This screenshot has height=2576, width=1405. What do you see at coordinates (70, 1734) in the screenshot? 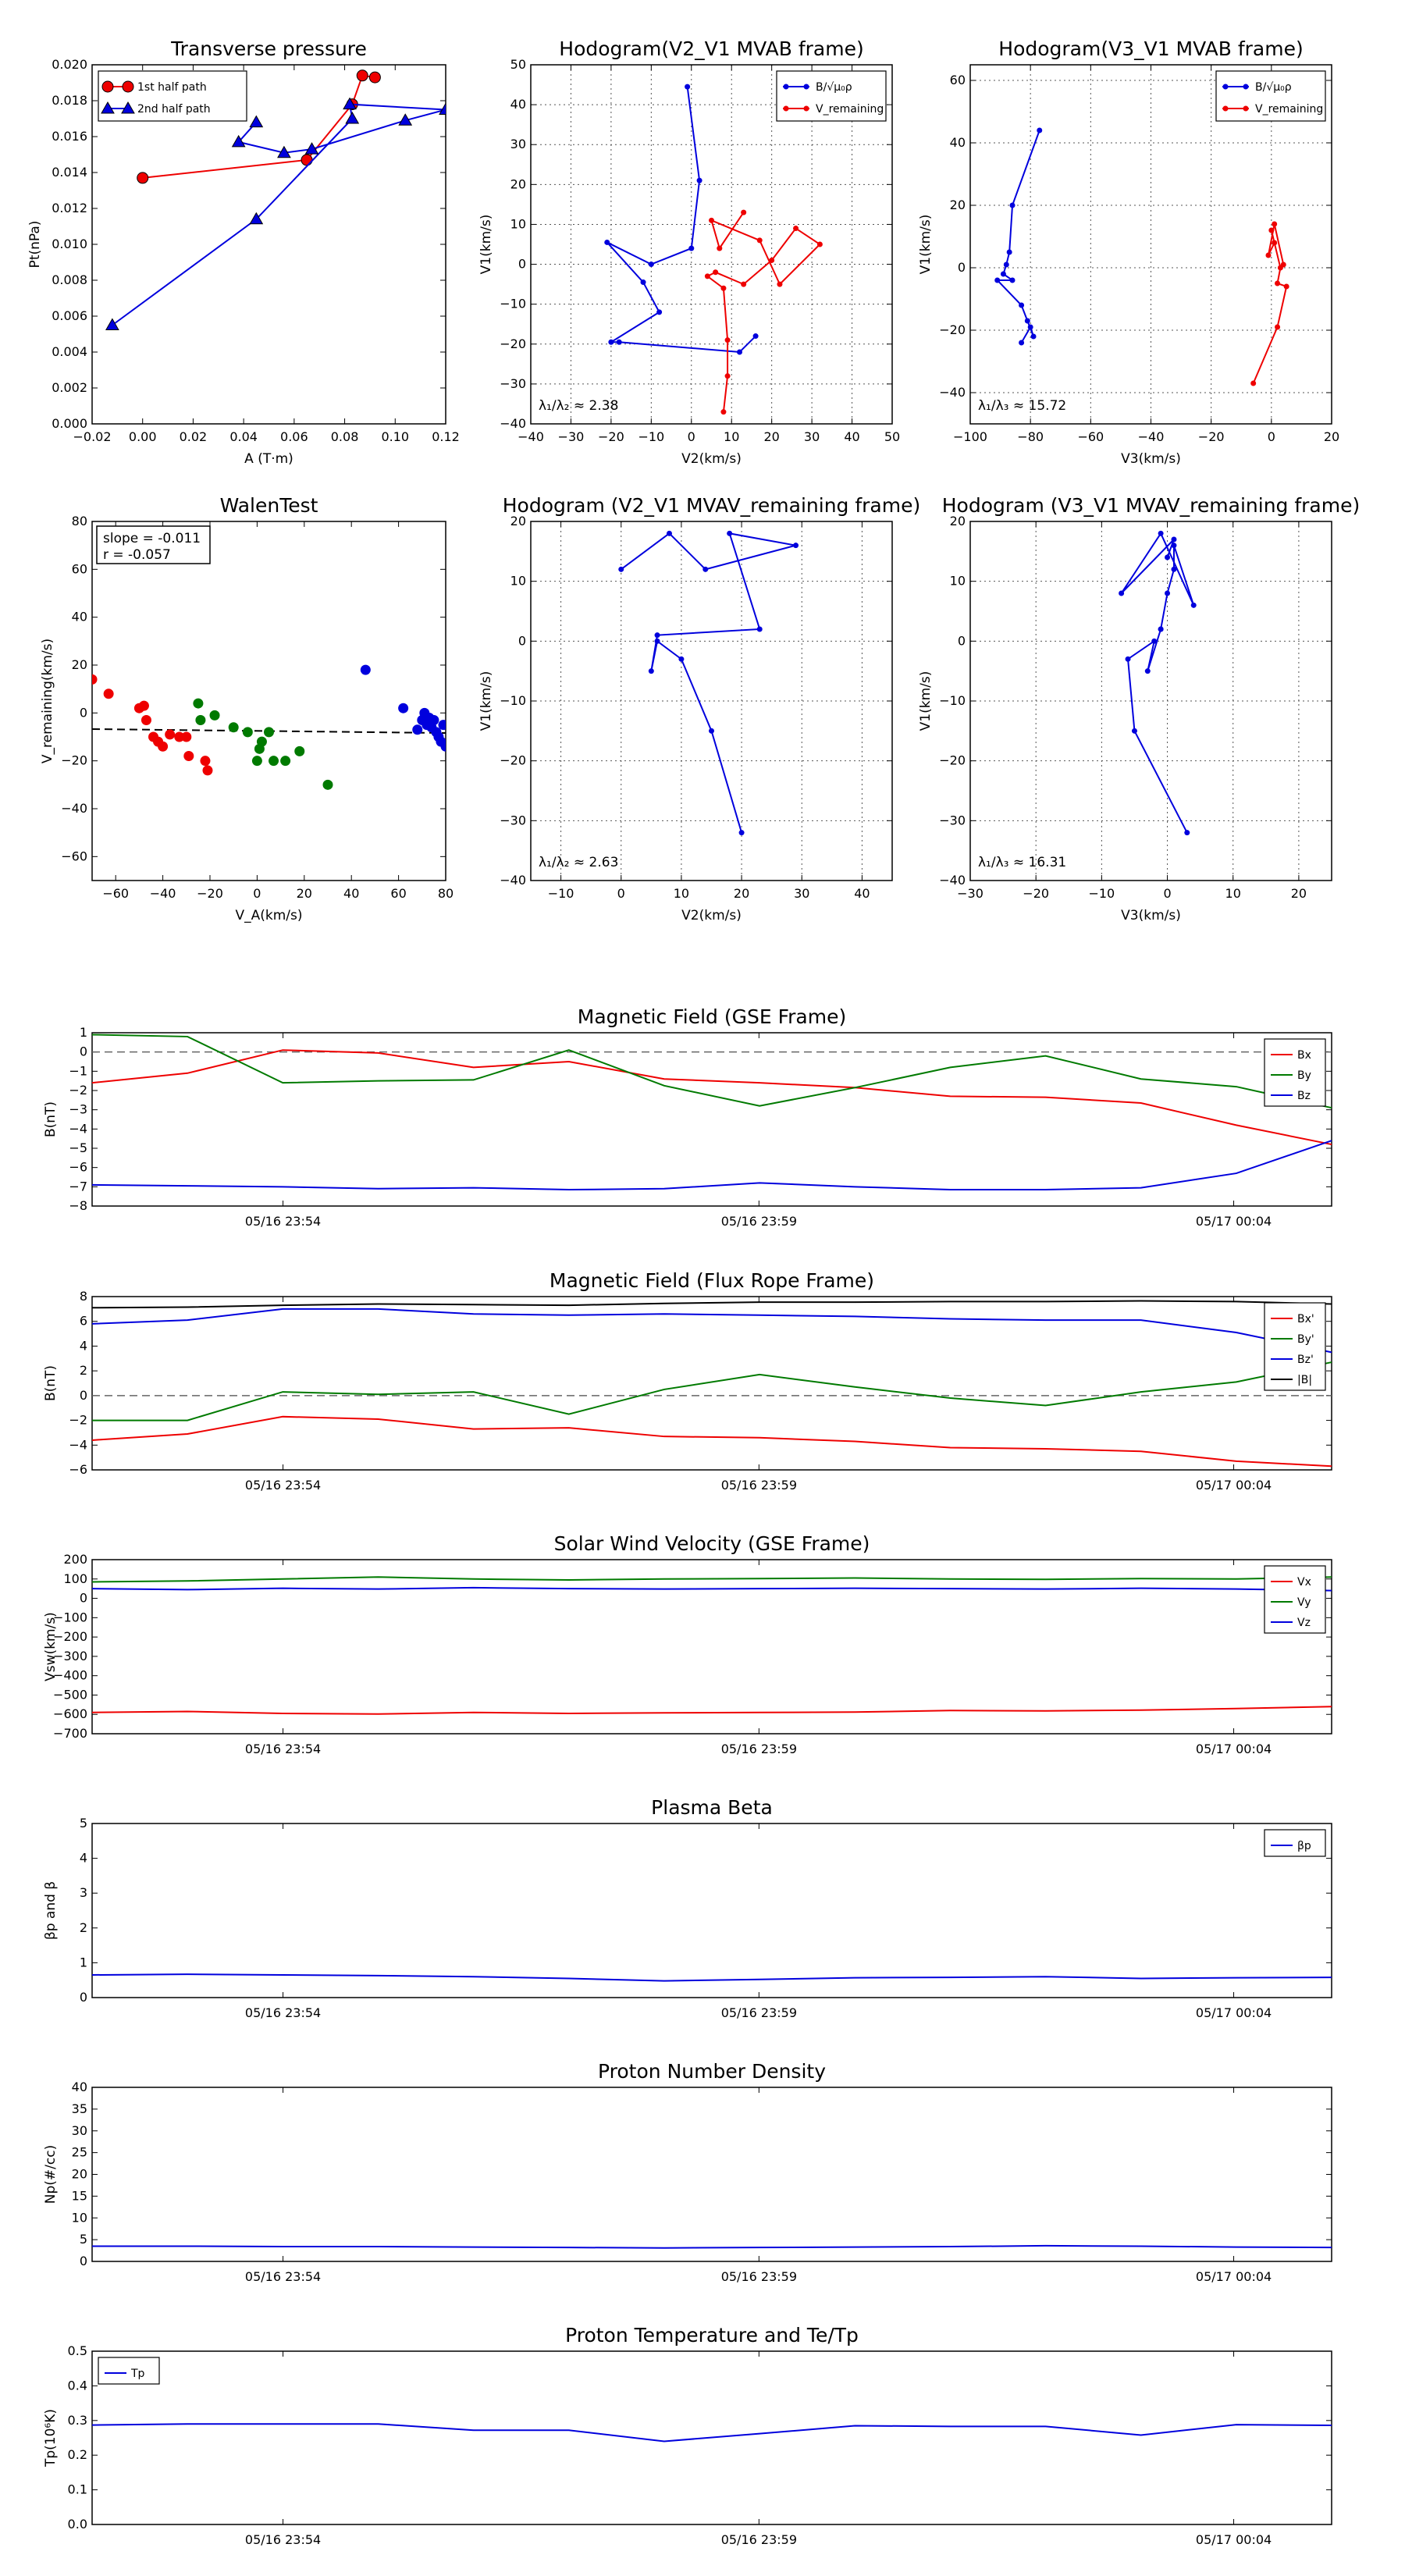
I see `y-tick-label: −700` at bounding box center [70, 1734].